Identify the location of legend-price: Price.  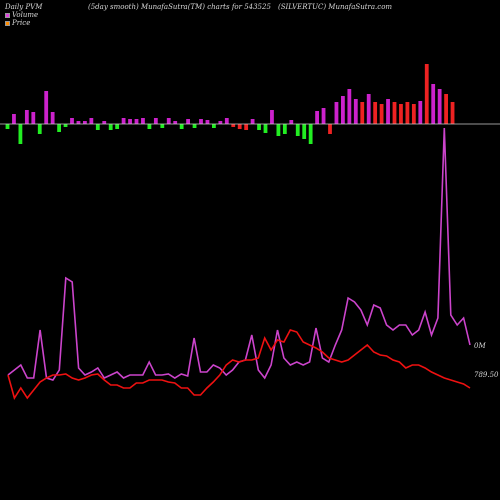
(17, 23).